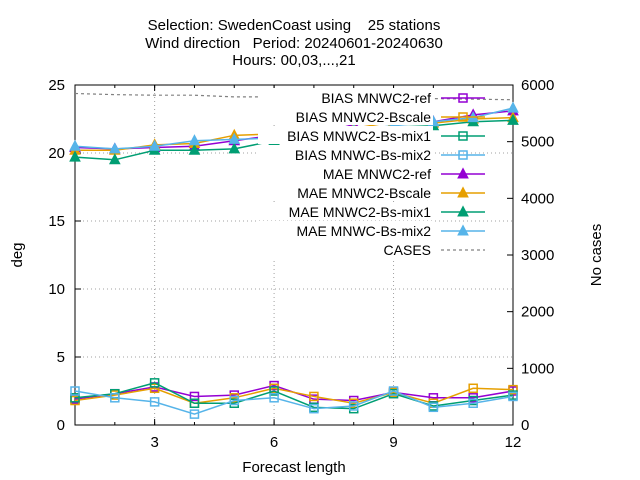 This screenshot has width=640, height=480. Describe the element at coordinates (537, 368) in the screenshot. I see `y2-tick-label: 1000` at that location.